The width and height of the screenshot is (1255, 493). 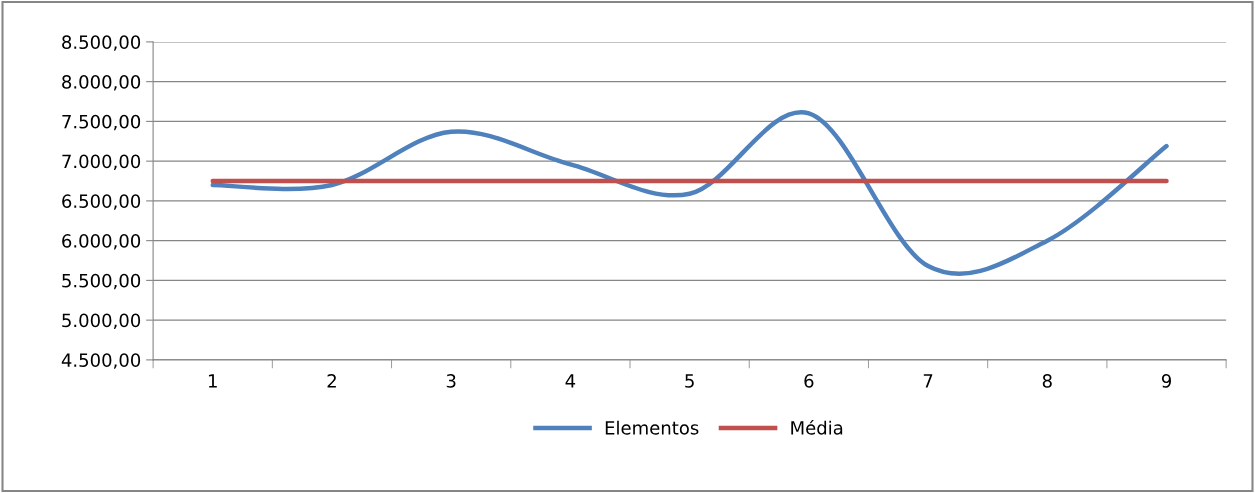 I want to click on y-tick-label: 8.000,00, so click(x=101, y=83).